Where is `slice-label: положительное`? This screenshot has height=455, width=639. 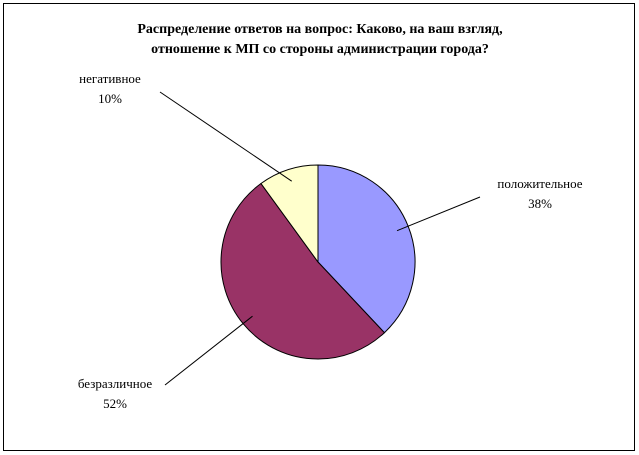
slice-label: положительное is located at coordinates (539, 183).